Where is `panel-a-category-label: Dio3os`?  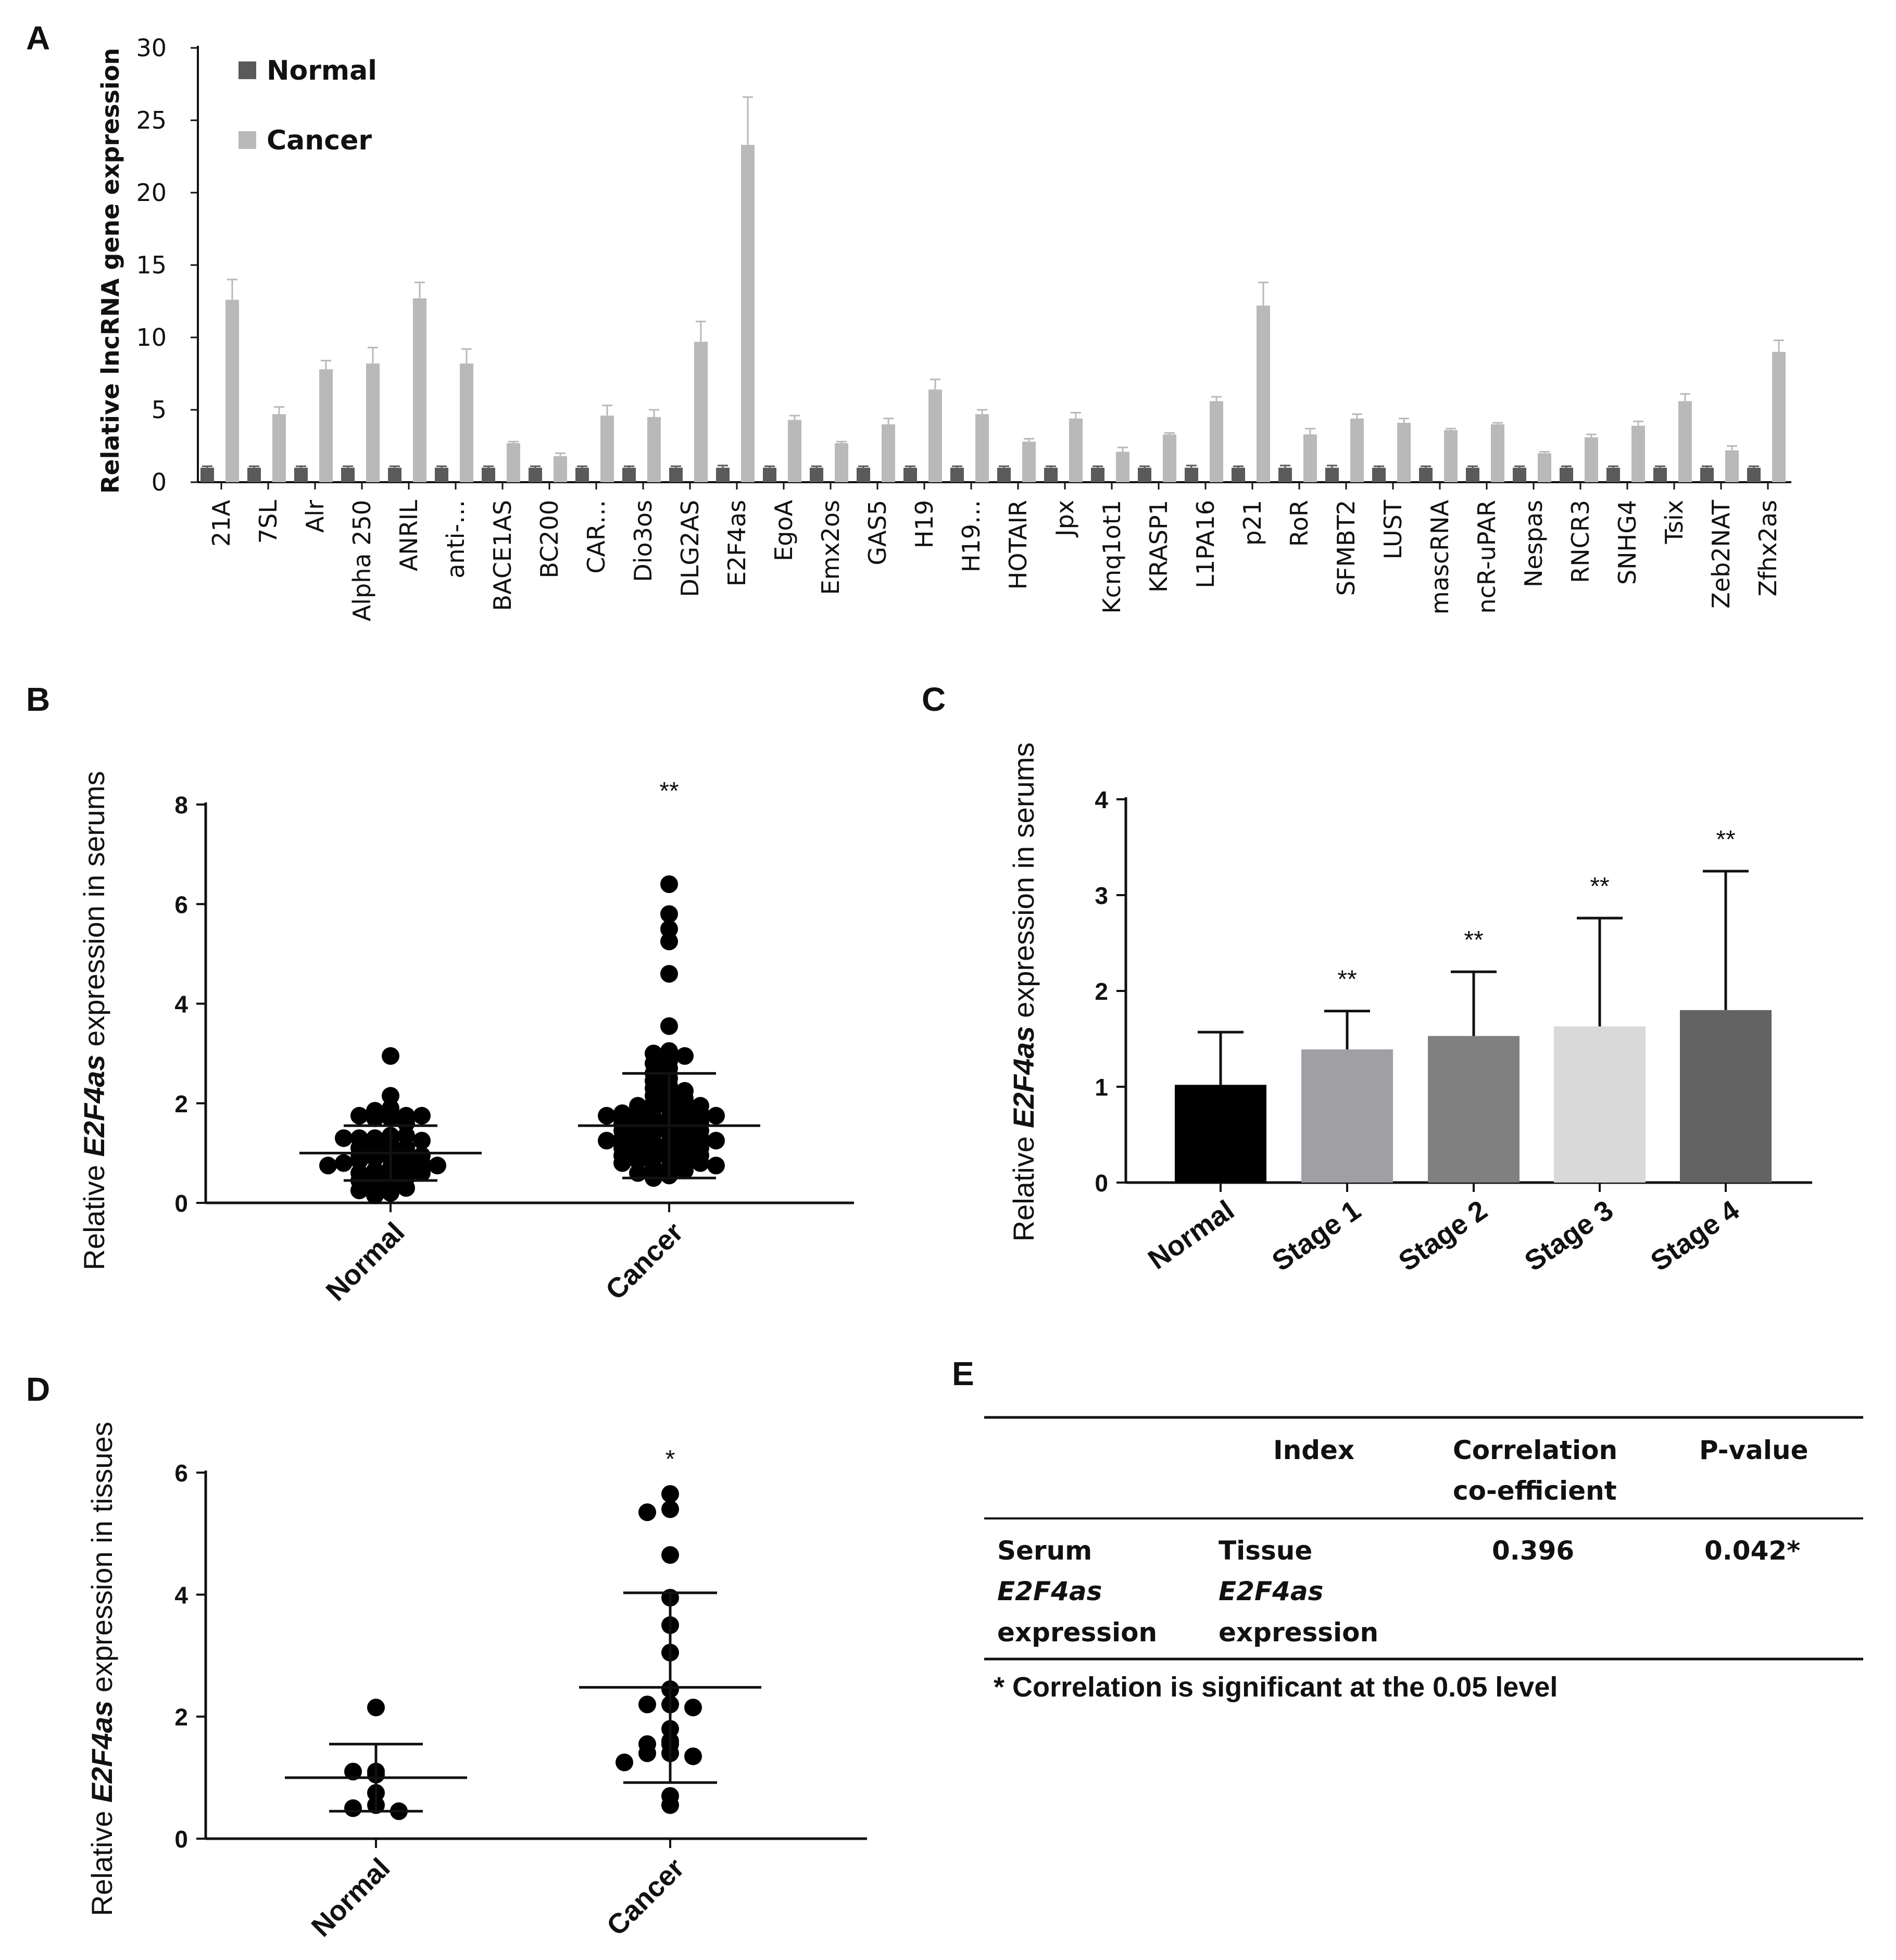
panel-a-category-label: Dio3os is located at coordinates (643, 541).